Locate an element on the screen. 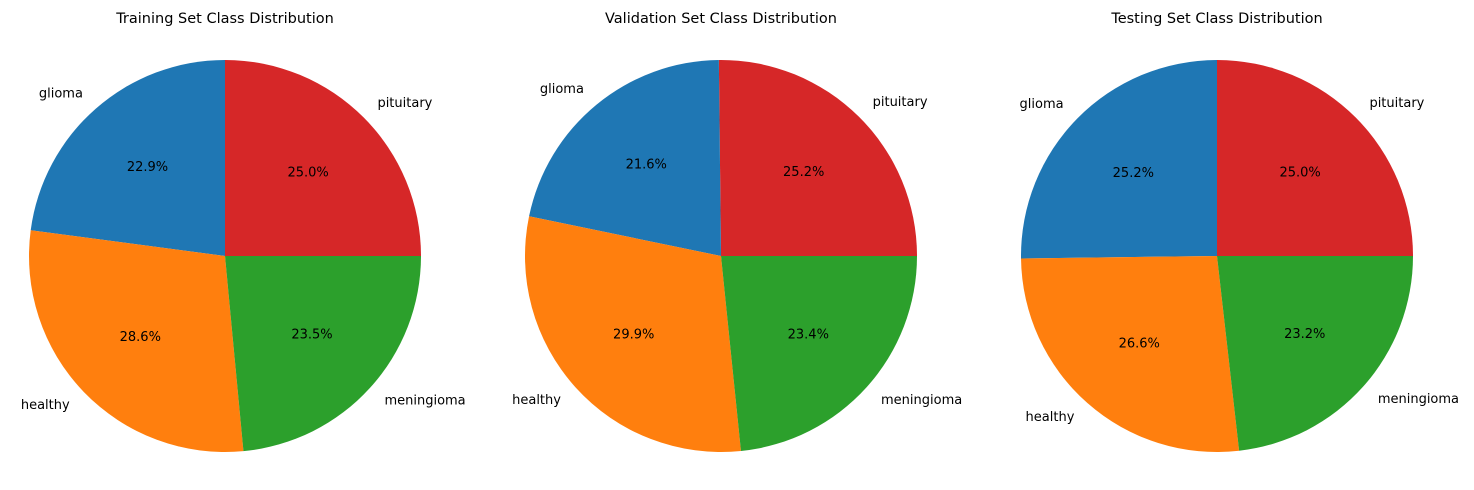  slice-percent-label: 23.5% is located at coordinates (311, 335).